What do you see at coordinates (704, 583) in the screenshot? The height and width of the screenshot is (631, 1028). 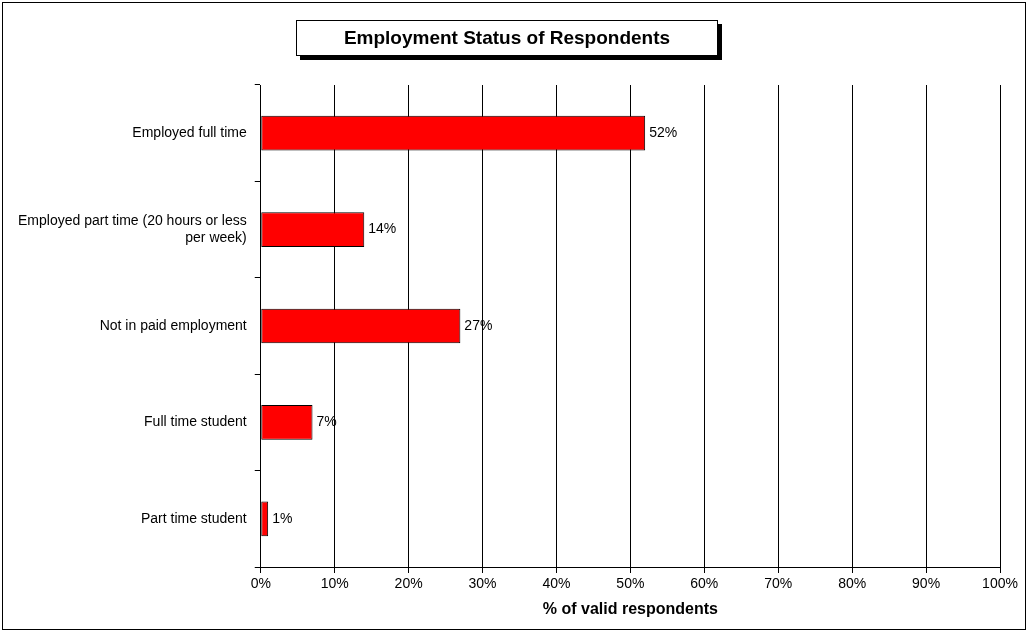 I see `x-tick-label: 60%` at bounding box center [704, 583].